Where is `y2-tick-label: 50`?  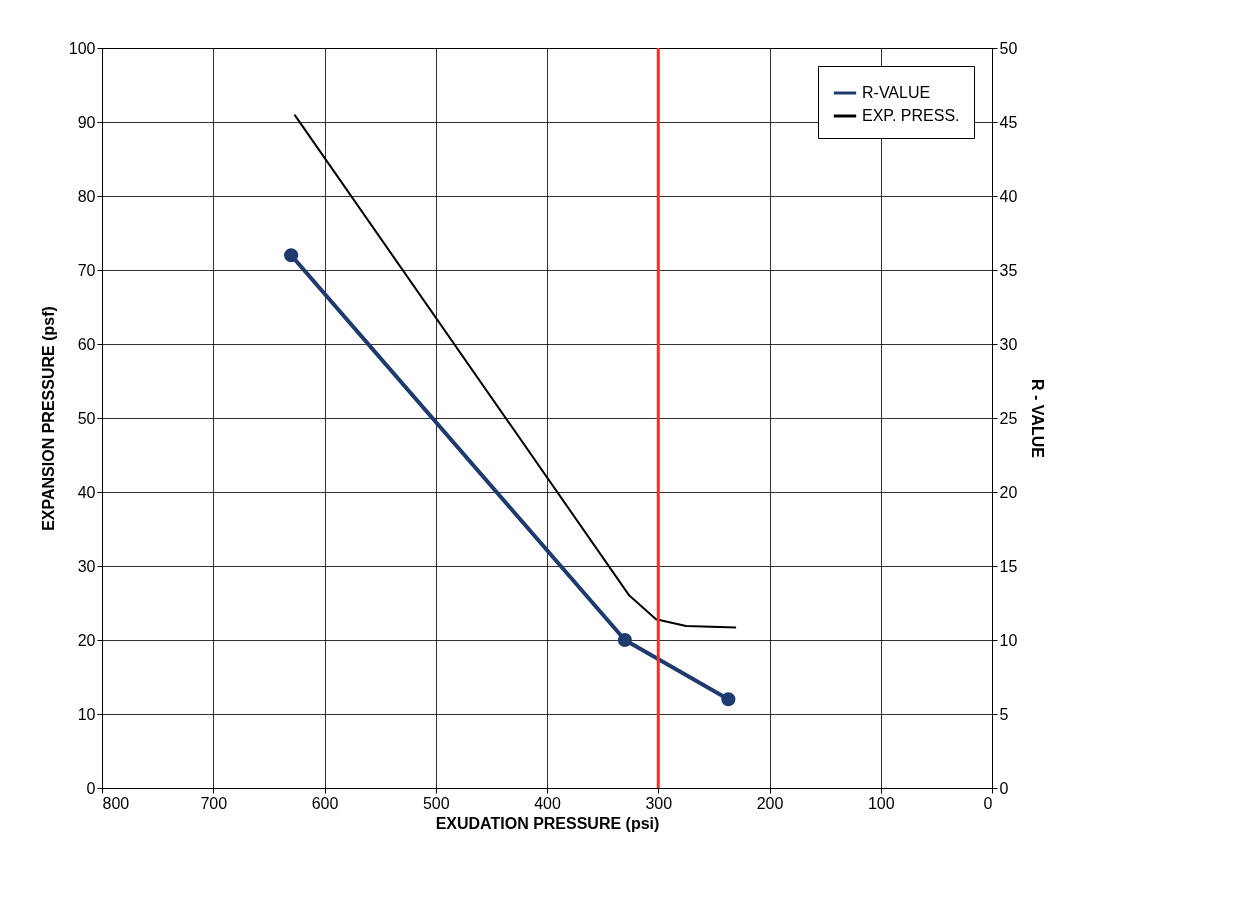
y2-tick-label: 50 is located at coordinates (1008, 48).